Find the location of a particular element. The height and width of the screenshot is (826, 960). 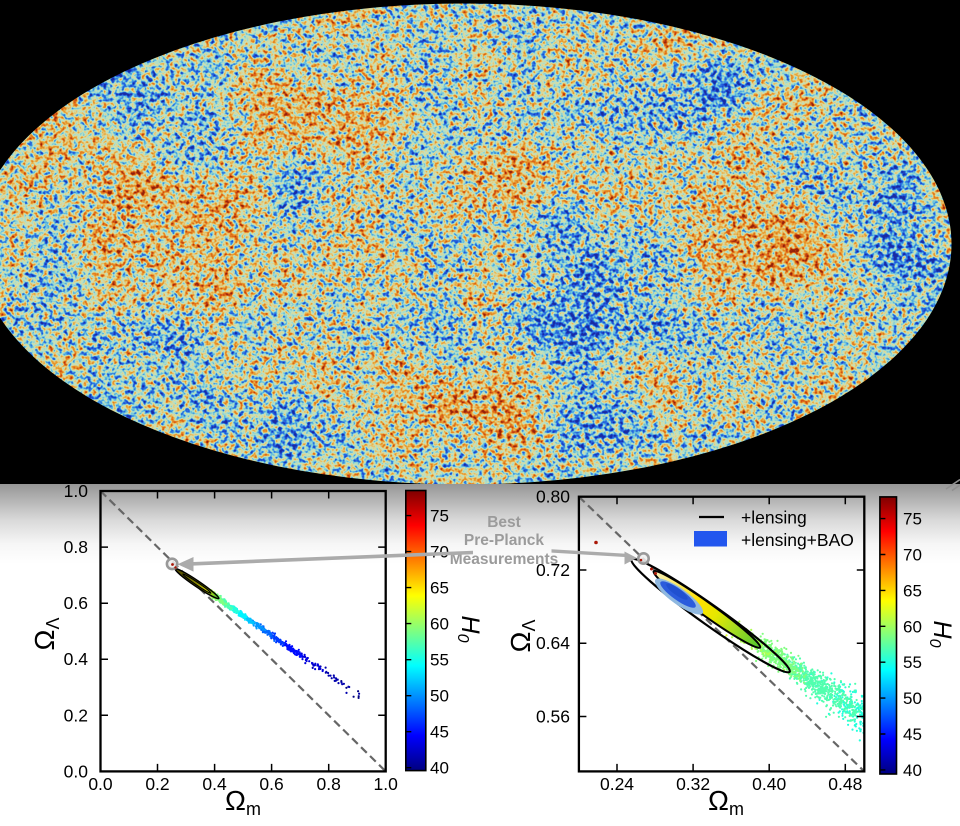

svg-text: Pre-Planck is located at coordinates (504, 540).